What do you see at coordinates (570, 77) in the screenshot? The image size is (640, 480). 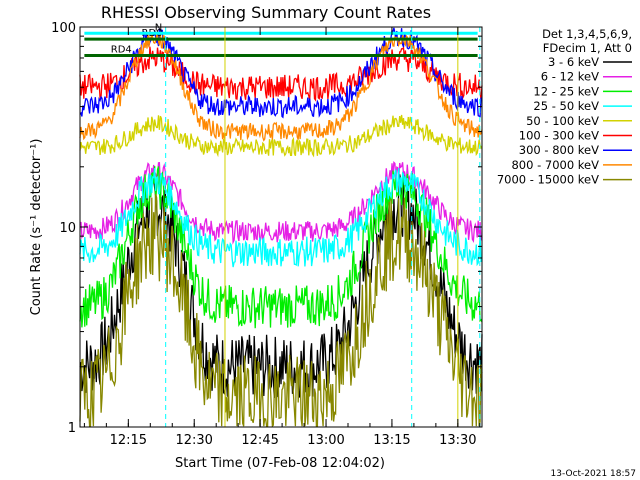 I see `legend-label: 6 - 12 keV` at bounding box center [570, 77].